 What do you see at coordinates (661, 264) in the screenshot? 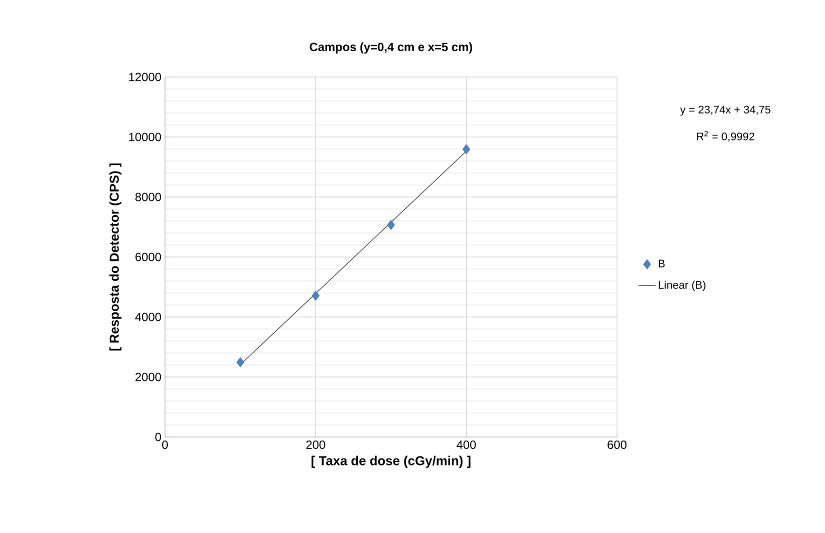
I see `legend-label: B` at bounding box center [661, 264].